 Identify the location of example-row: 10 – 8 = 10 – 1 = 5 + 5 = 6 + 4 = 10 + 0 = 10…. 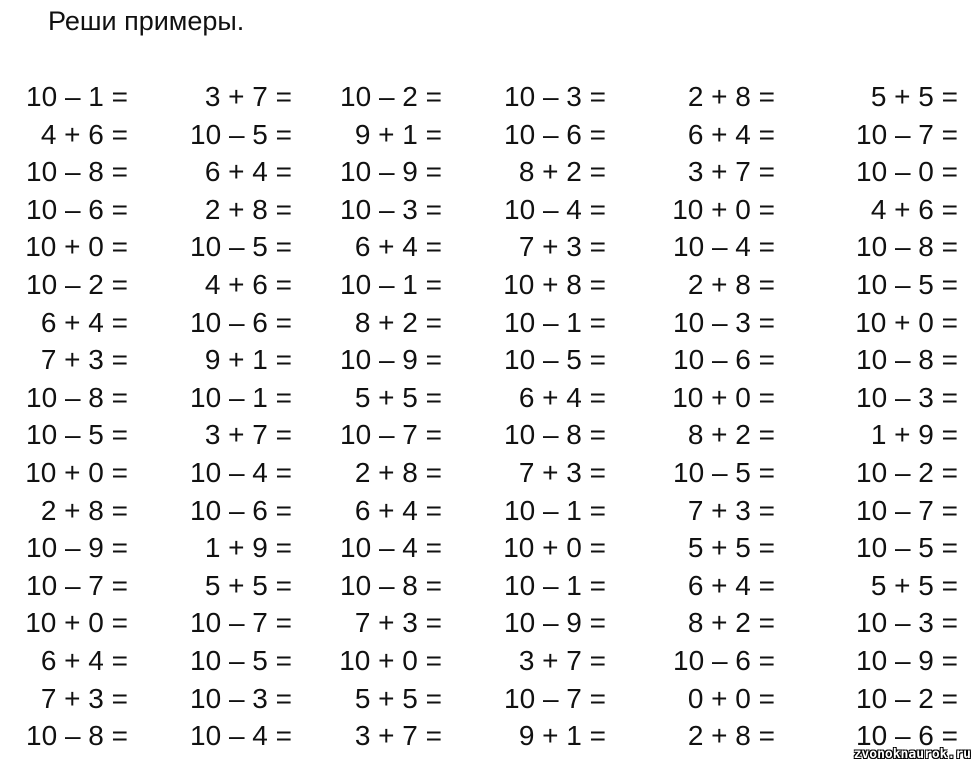
(489, 398).